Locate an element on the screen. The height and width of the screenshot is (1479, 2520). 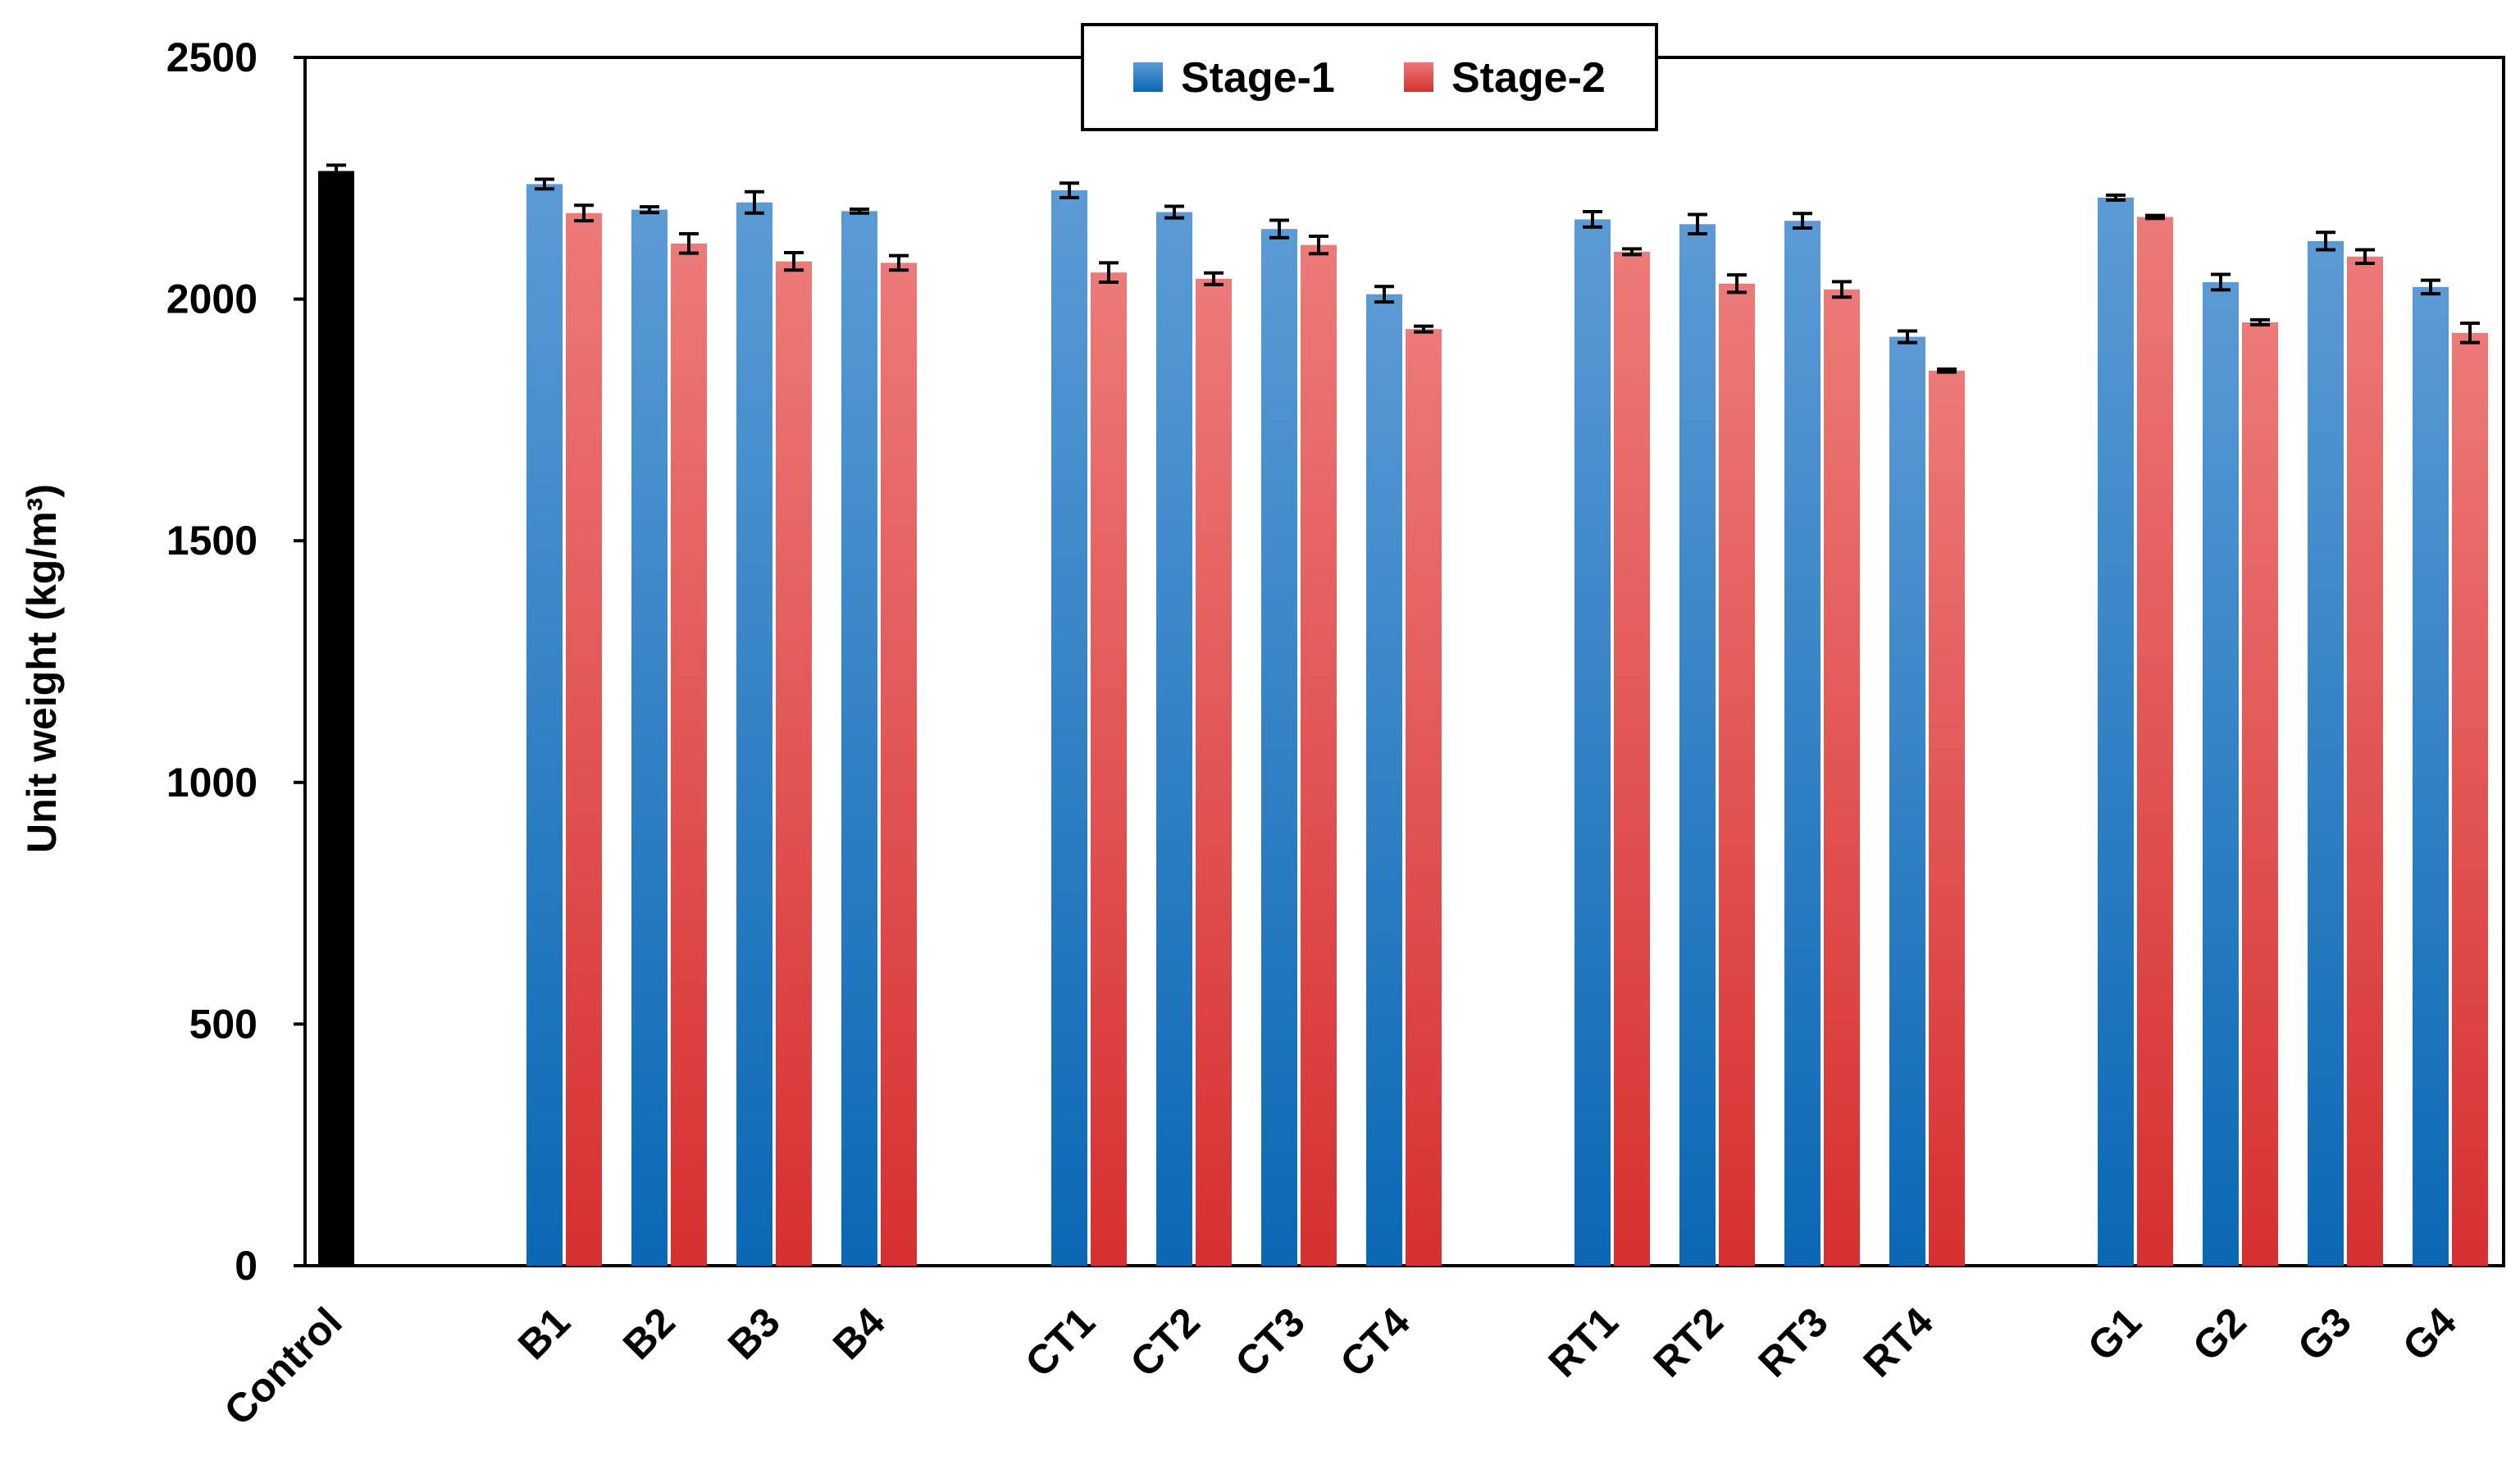
x-tick-label: Control is located at coordinates (283, 1366).